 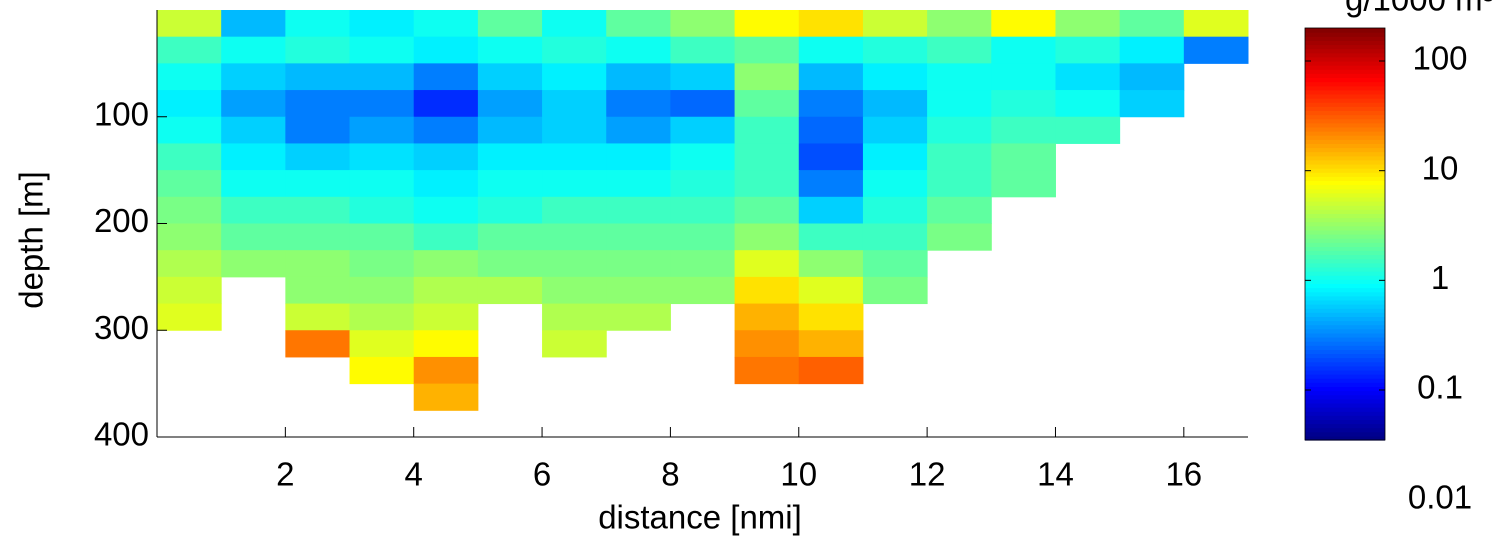 What do you see at coordinates (121, 434) in the screenshot?
I see `y-tick-label: 400` at bounding box center [121, 434].